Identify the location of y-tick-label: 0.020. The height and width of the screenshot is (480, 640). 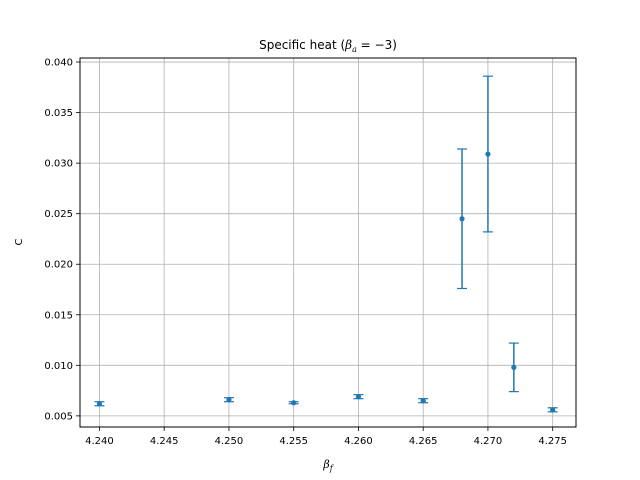
(58, 265).